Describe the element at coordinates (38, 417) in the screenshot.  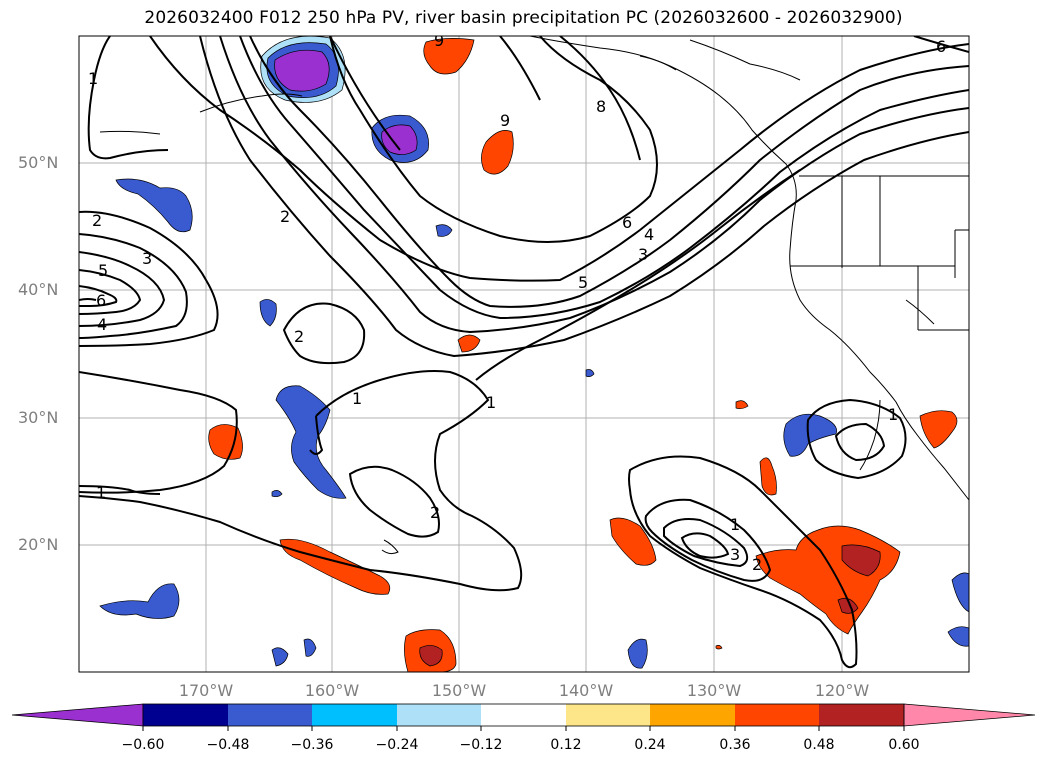
I see `lat-label-30n: 30°N` at that location.